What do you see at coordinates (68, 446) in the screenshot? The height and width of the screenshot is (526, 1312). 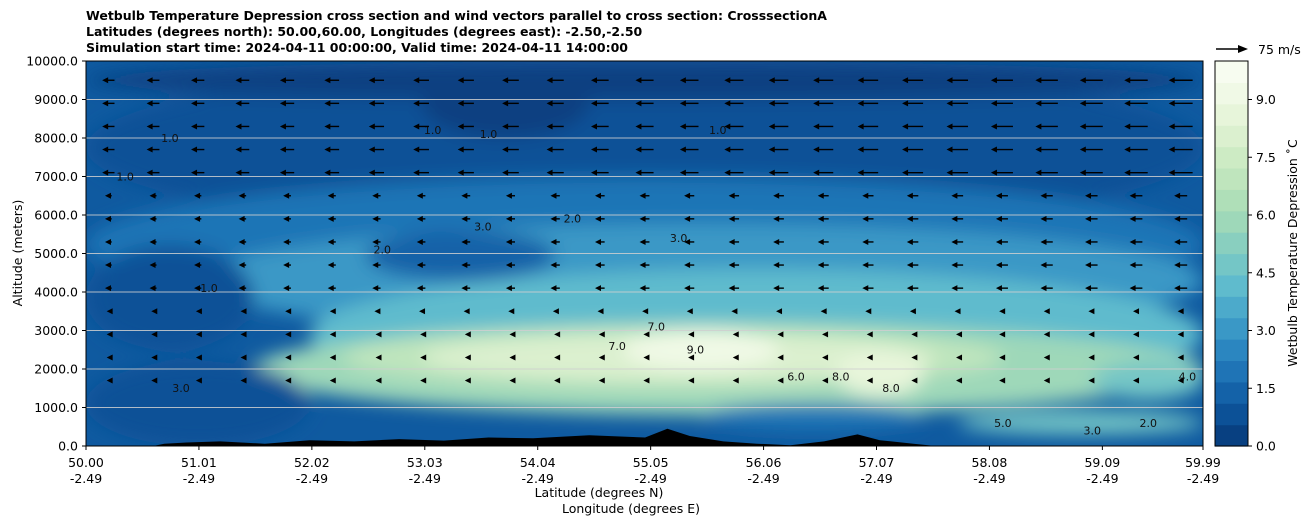 I see `y-tick-label: 0.0` at bounding box center [68, 446].